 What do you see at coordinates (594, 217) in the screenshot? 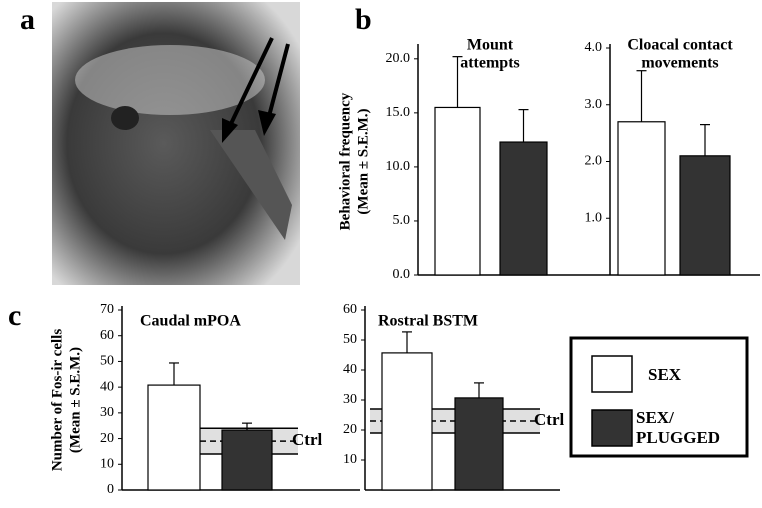
I see `y-tick-label: 1.0` at bounding box center [594, 217].